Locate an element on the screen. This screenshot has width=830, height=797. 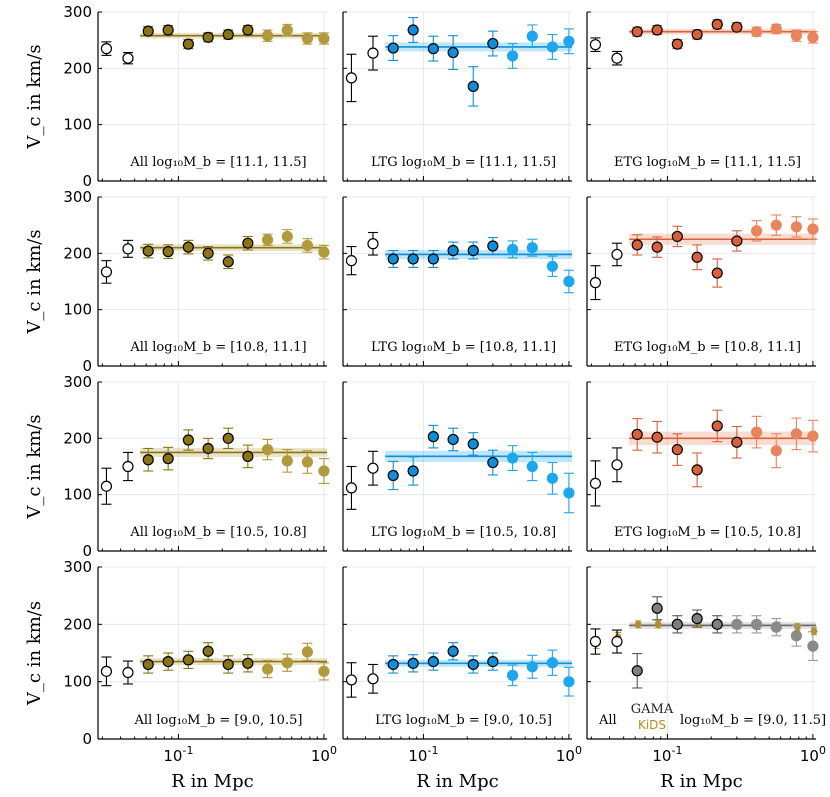
panel-7: LTG log₁₀M_b = [10.5, 10.8] is located at coordinates (458, 466).